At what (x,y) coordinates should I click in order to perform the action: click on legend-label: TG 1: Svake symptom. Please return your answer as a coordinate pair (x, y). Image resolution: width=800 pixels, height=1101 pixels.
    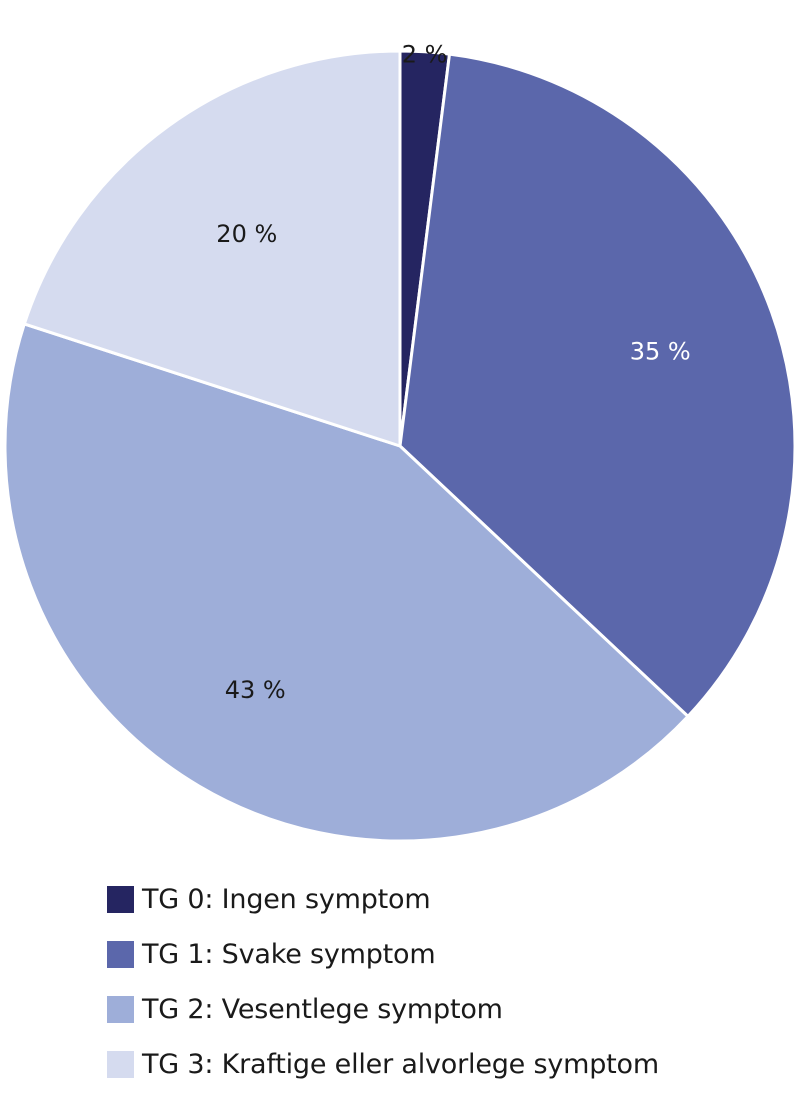
    Looking at the image, I should click on (289, 954).